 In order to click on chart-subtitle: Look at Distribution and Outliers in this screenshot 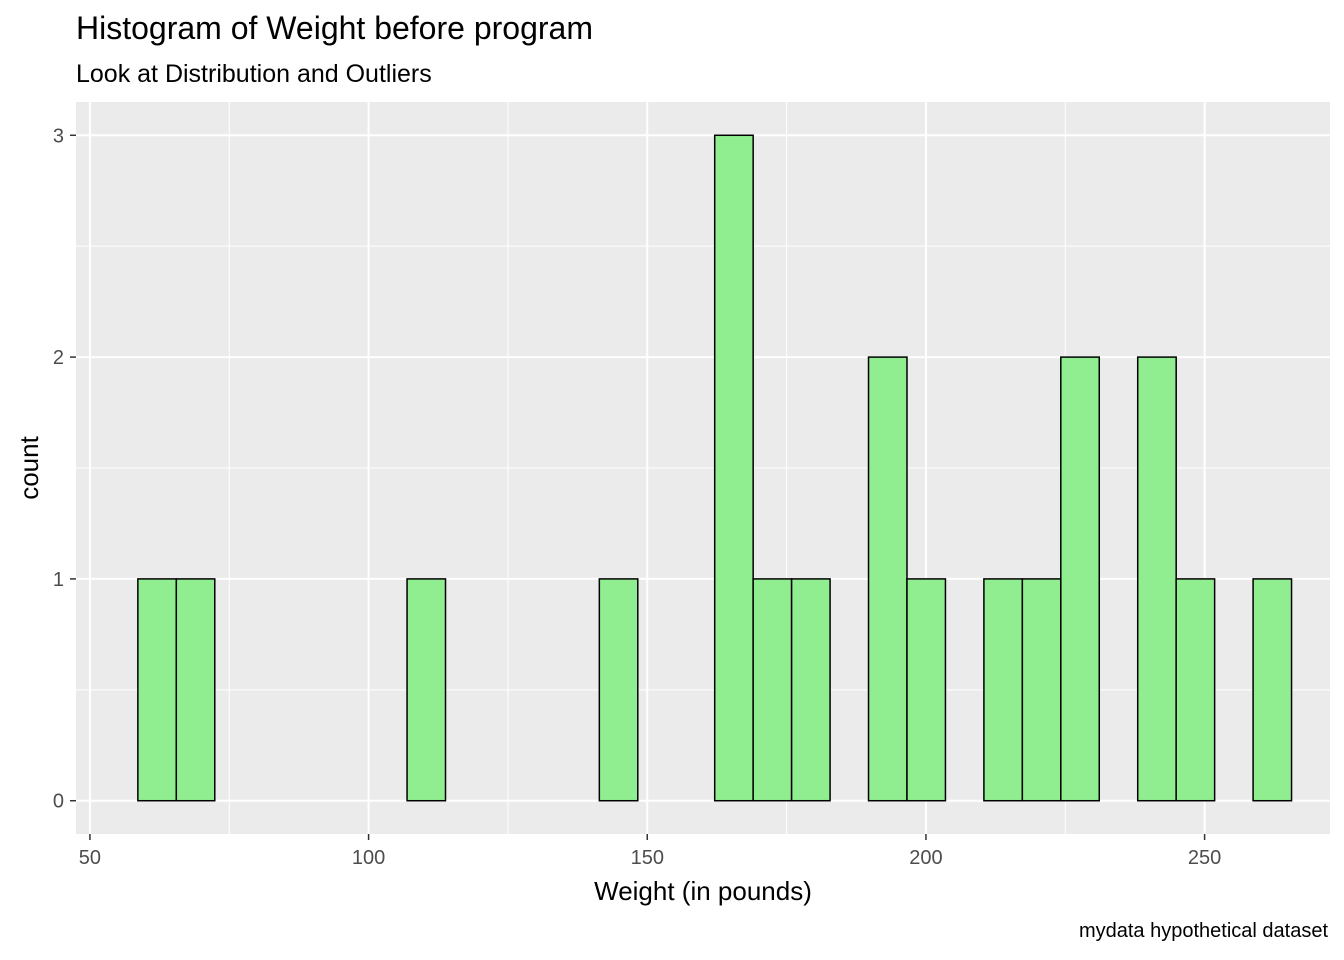, I will do `click(254, 74)`.